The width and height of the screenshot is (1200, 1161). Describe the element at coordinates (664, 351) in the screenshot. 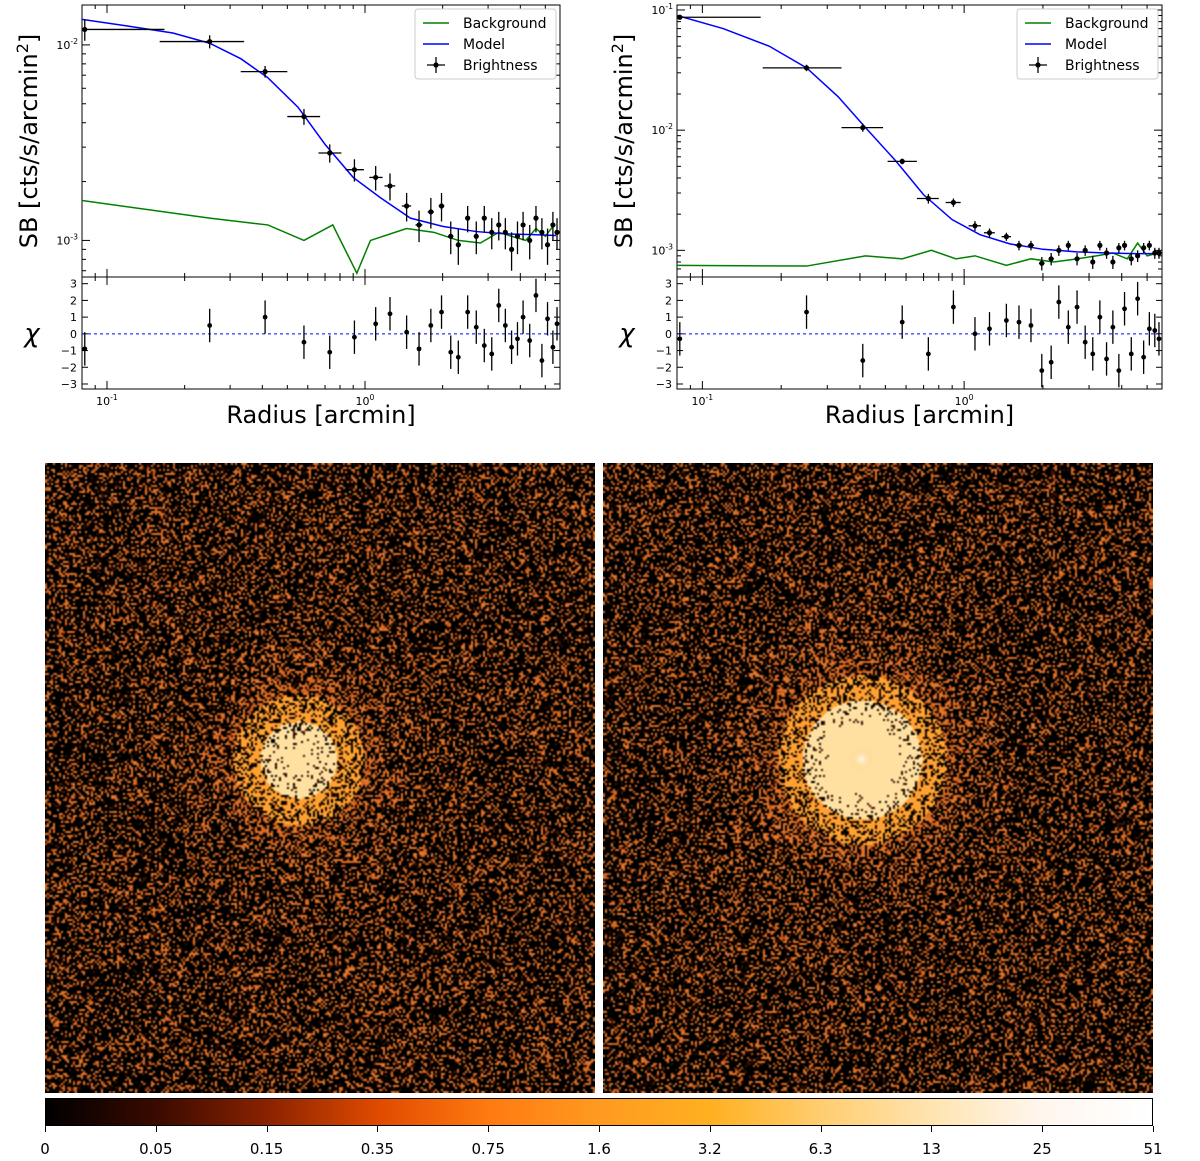

I see `residual-y-tick-label: −1` at that location.